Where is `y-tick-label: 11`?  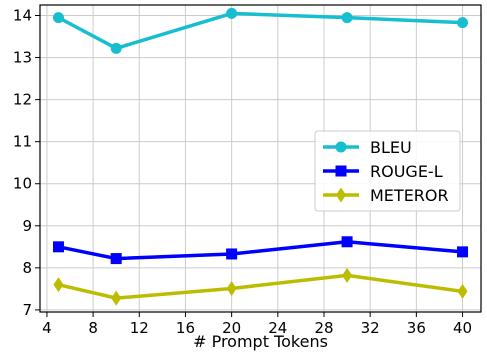
y-tick-label: 11 is located at coordinates (22, 142).